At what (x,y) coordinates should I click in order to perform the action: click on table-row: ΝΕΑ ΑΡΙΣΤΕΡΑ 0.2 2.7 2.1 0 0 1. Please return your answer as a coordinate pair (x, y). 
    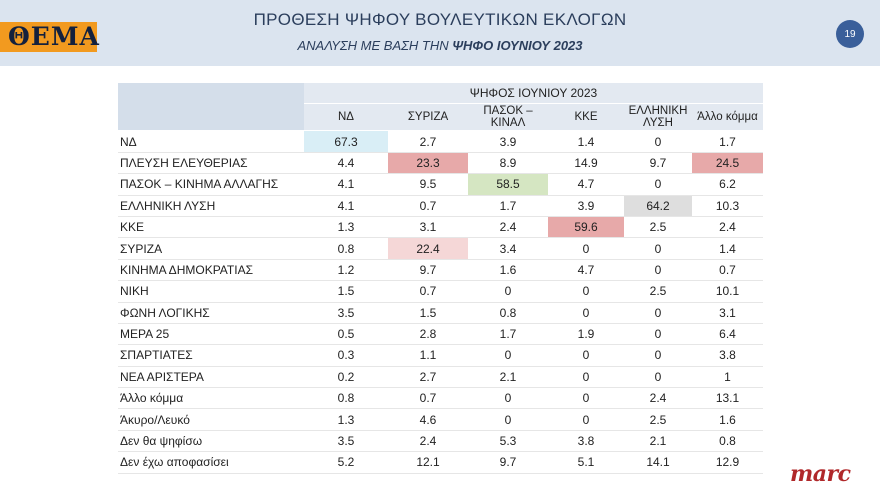
    Looking at the image, I should click on (440, 378).